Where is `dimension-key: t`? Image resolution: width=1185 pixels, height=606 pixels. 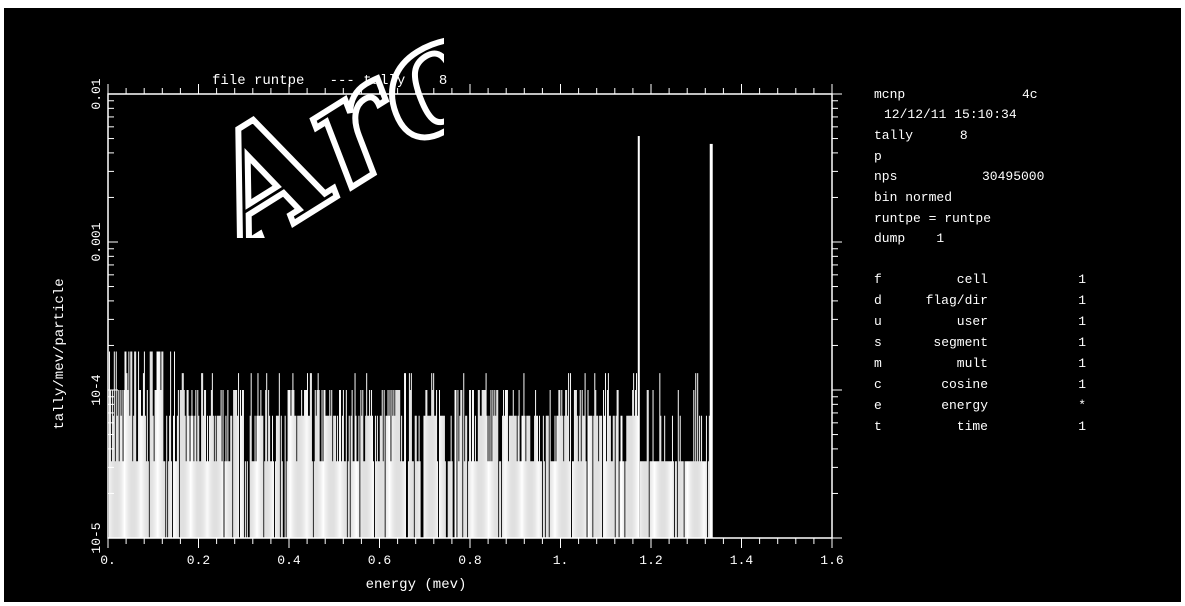
dimension-key: t is located at coordinates (878, 426).